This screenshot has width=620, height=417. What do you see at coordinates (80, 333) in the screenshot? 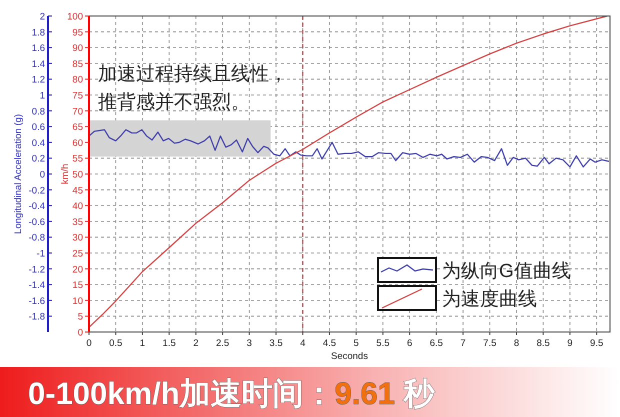
I see `y2-tick-label: 0` at bounding box center [80, 333].